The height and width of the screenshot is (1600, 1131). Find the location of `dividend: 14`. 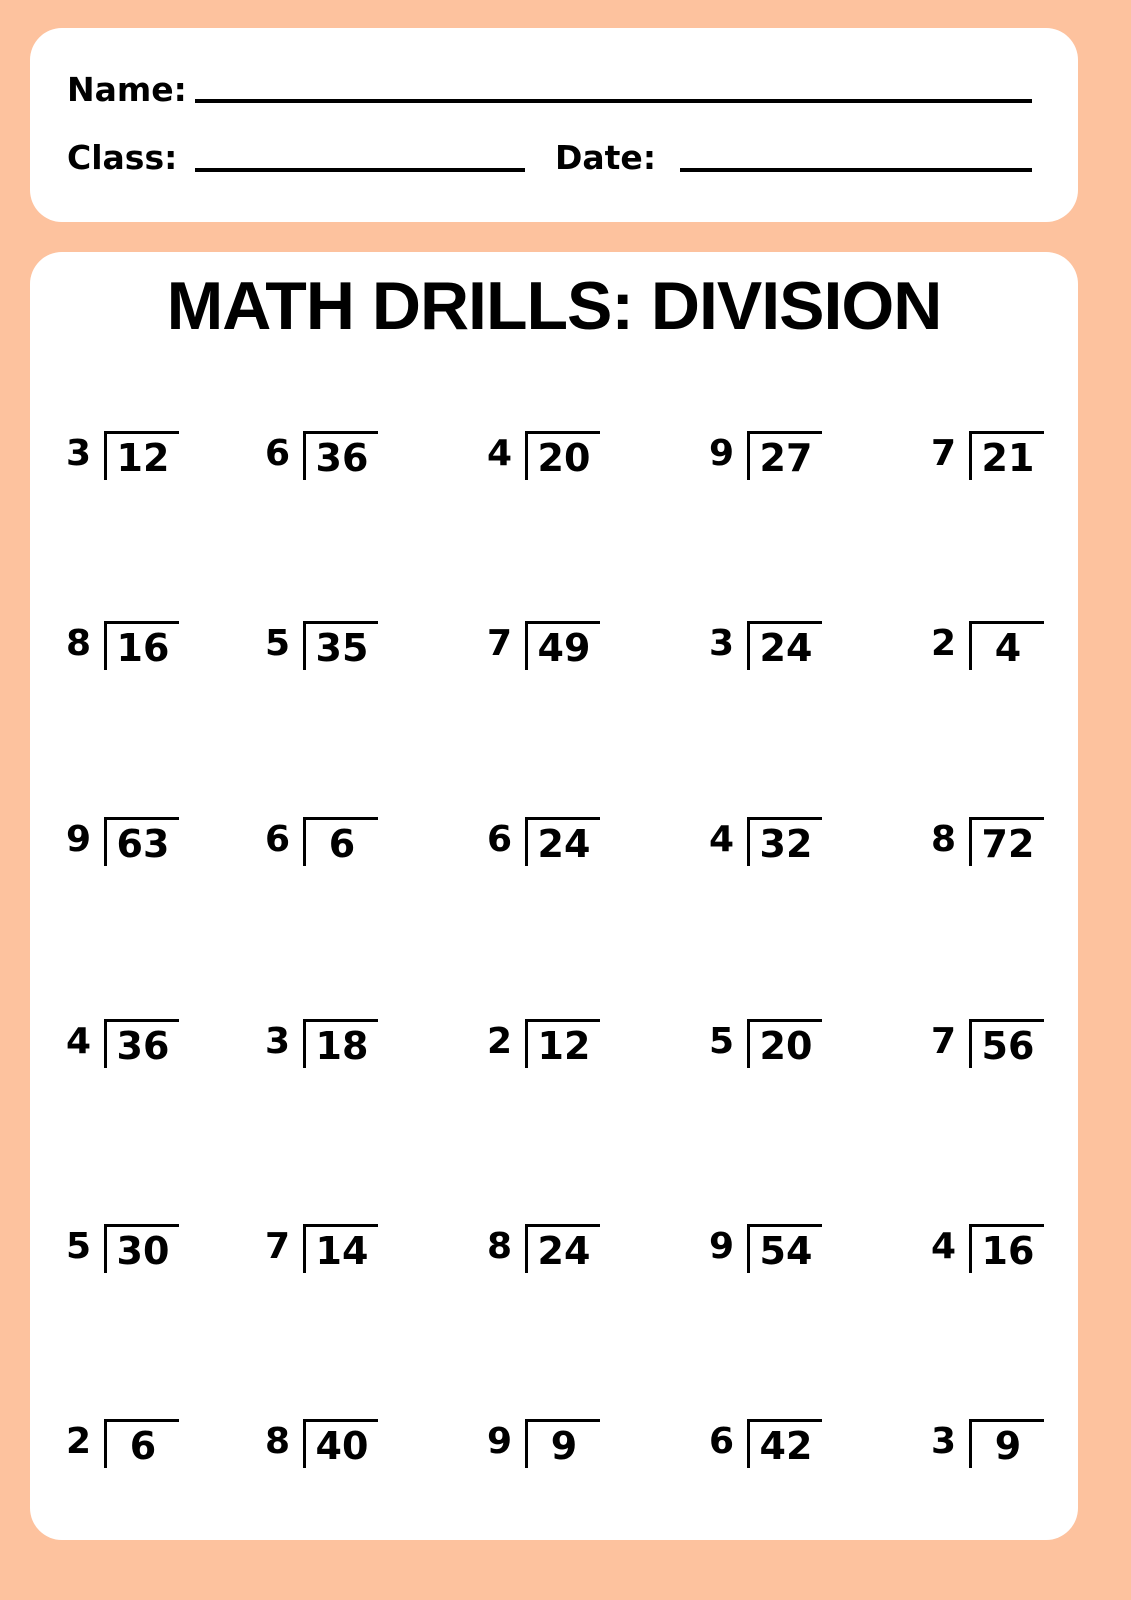

dividend: 14 is located at coordinates (340, 1248).